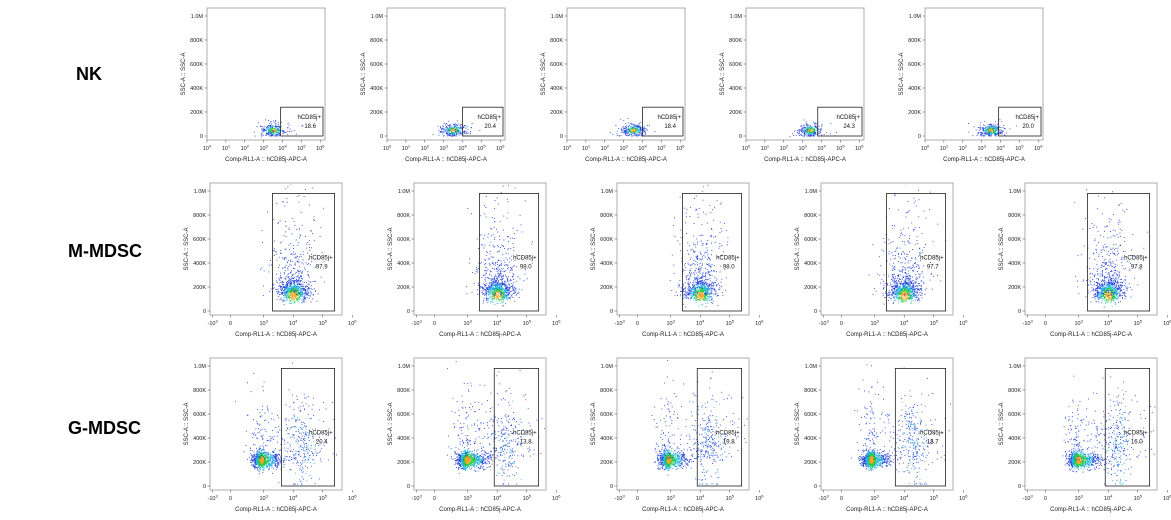 The image size is (1171, 520). Describe the element at coordinates (403, 264) in the screenshot. I see `y-tick-label: 400K` at that location.